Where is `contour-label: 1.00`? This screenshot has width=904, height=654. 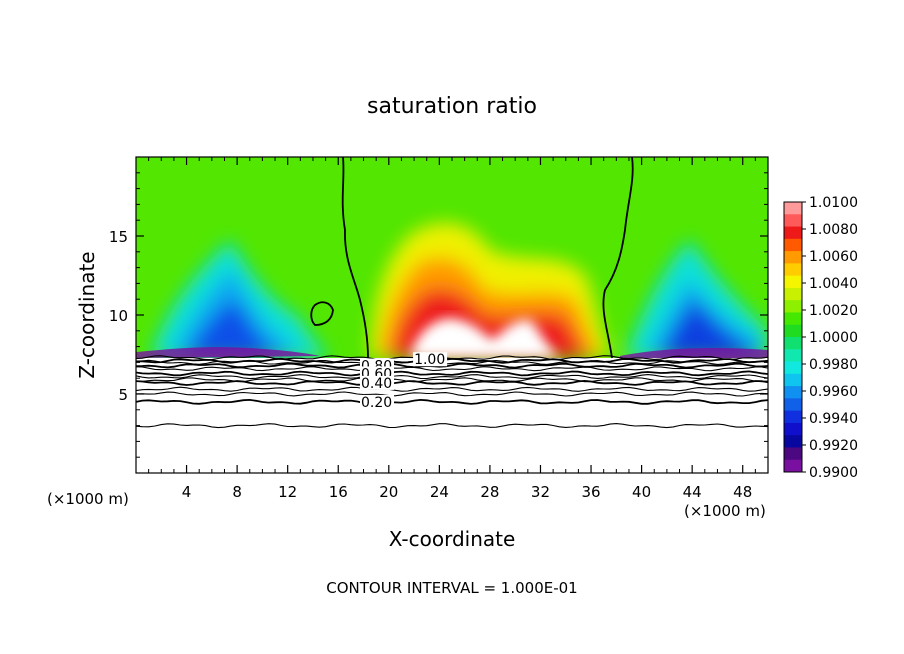
contour-label: 1.00 is located at coordinates (429, 360).